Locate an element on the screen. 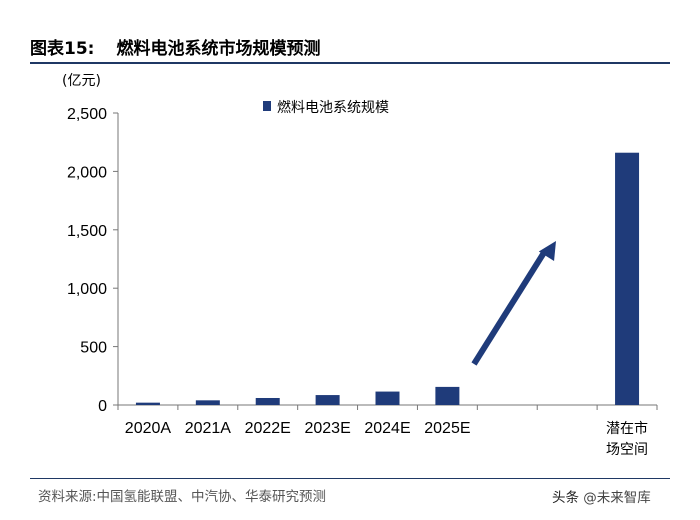 This screenshot has width=700, height=520. legend-swatch is located at coordinates (267, 106).